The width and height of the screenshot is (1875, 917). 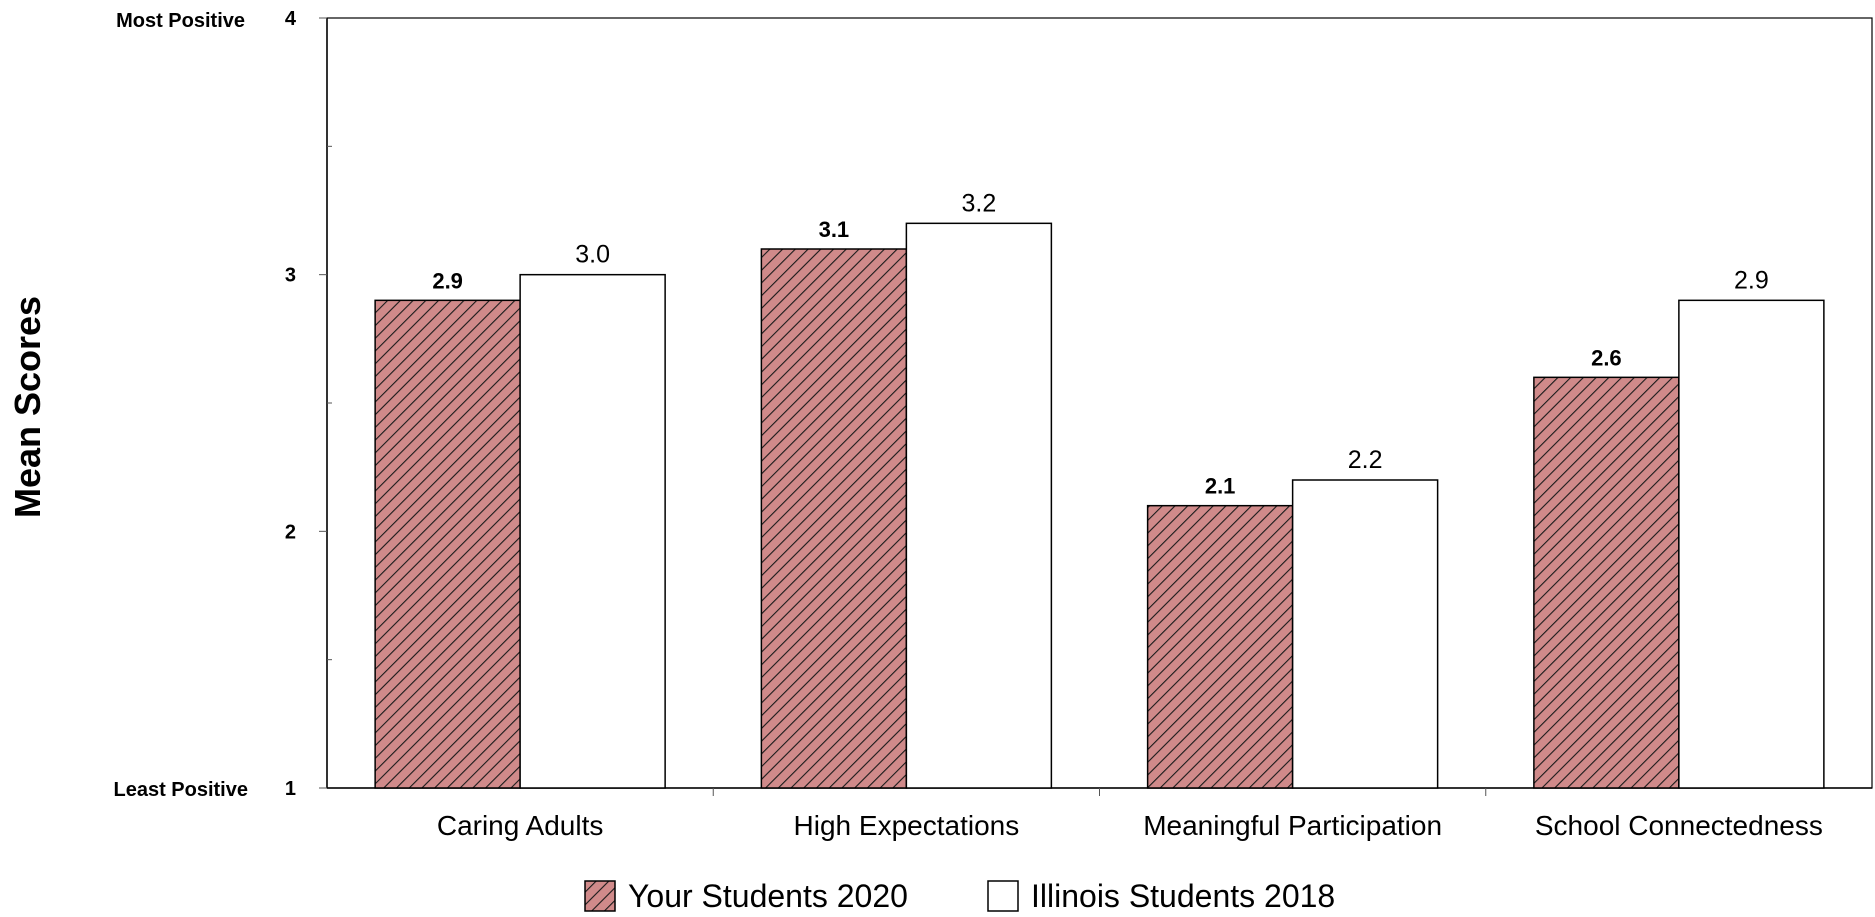 What do you see at coordinates (1220, 486) in the screenshot?
I see `value-label-your-students: 2.1` at bounding box center [1220, 486].